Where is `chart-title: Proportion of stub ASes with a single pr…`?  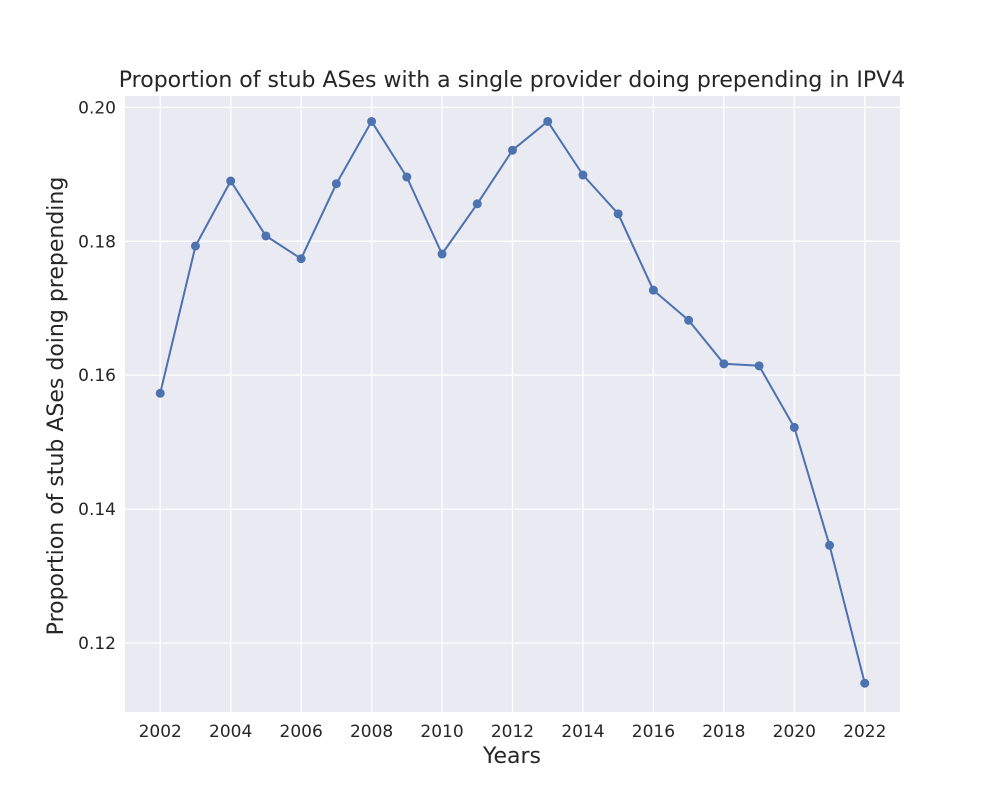 chart-title: Proportion of stub ASes with a single pr… is located at coordinates (512, 80).